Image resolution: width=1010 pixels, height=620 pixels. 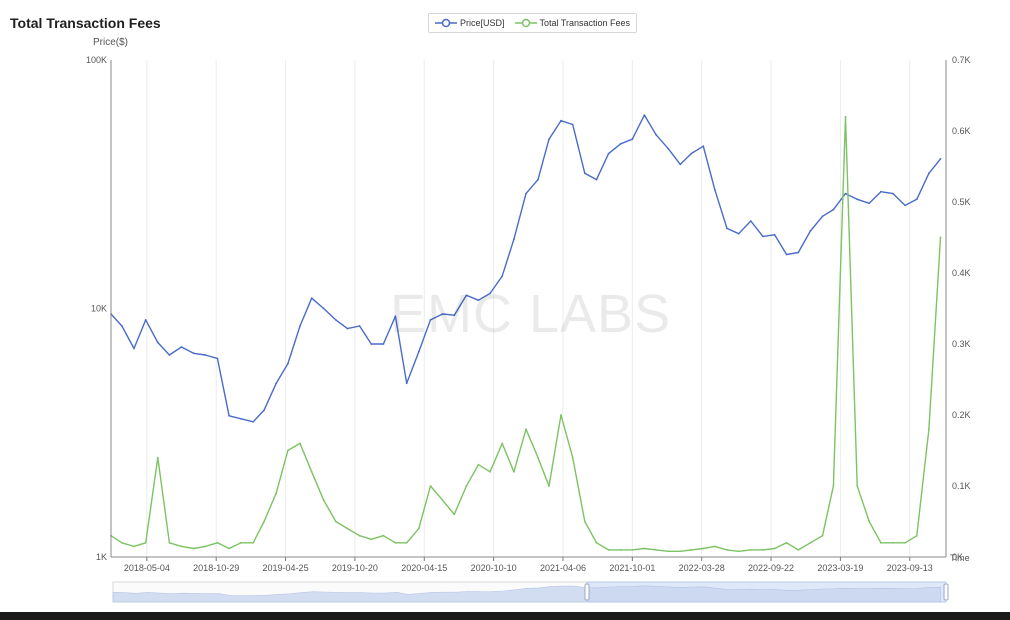 What do you see at coordinates (526, 594) in the screenshot?
I see `zoom-preview` at bounding box center [526, 594].